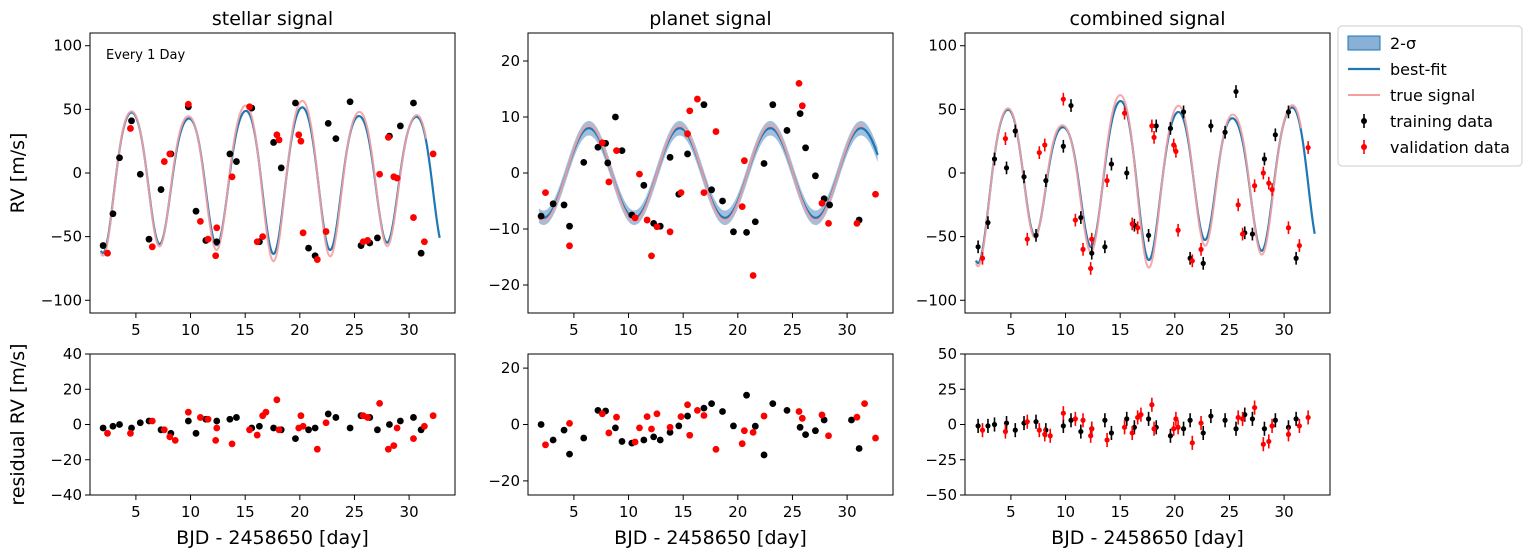  Describe the element at coordinates (1403, 43) in the screenshot. I see `legend-label: 2-σ` at that location.